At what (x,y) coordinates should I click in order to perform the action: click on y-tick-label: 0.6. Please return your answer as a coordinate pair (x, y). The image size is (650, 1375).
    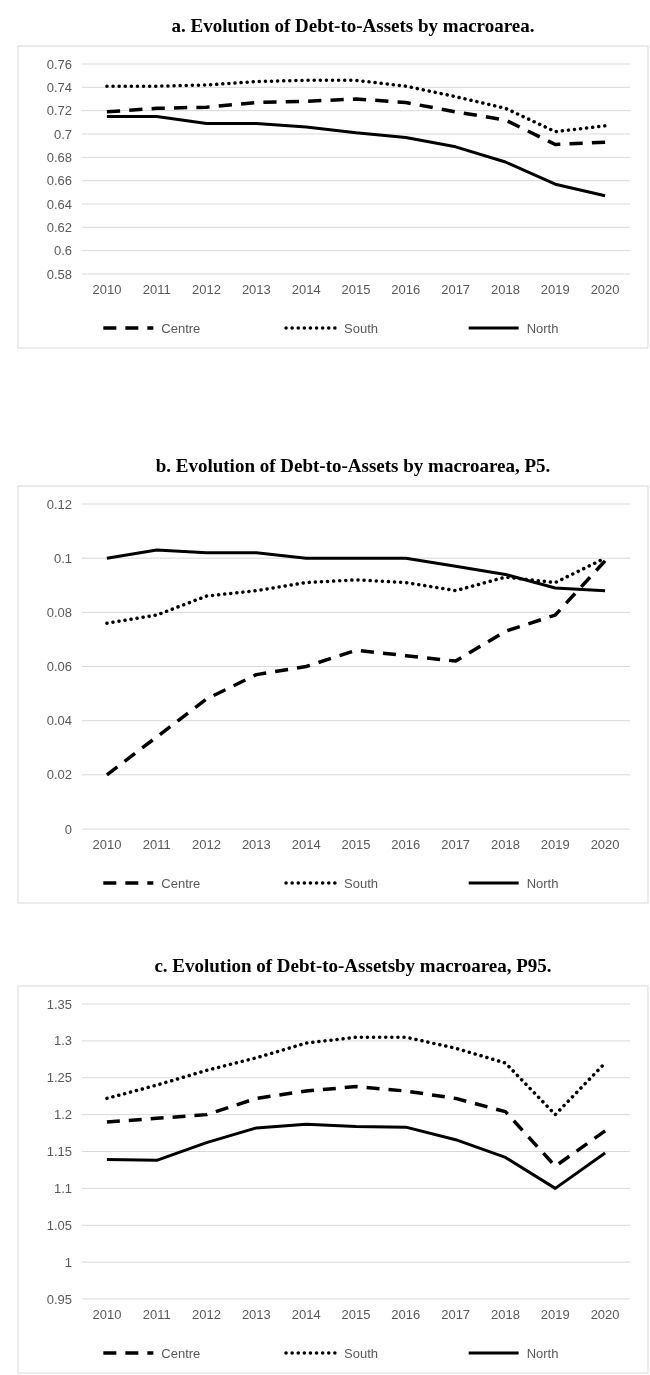
    Looking at the image, I should click on (62, 251).